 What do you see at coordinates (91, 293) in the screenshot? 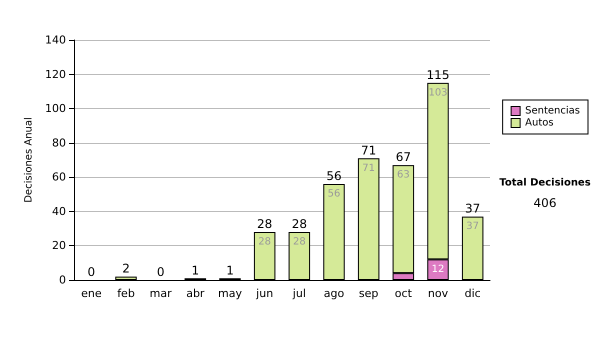
I see `x-tick-label: ene` at bounding box center [91, 293].